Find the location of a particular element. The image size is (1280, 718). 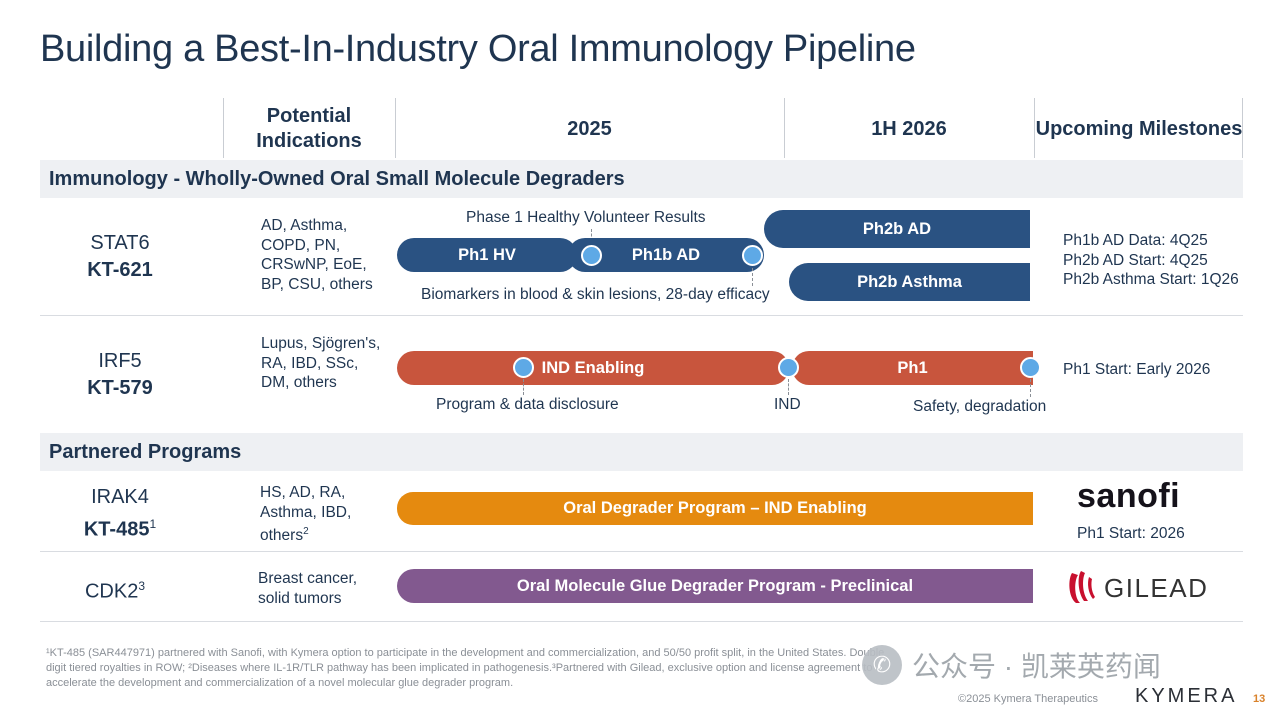

program-code: KT-621 is located at coordinates (120, 270).